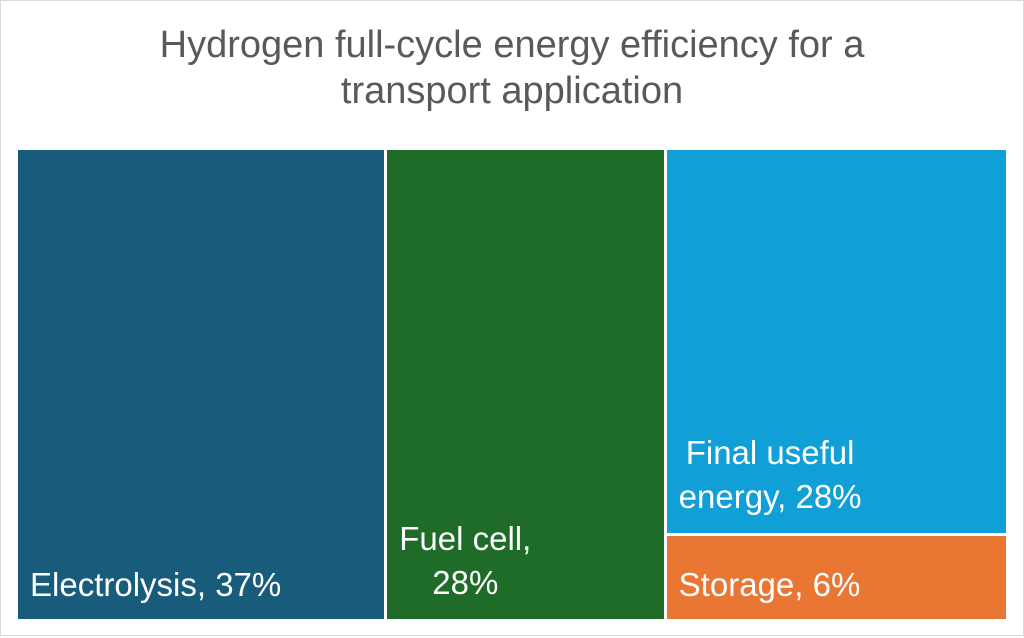 The height and width of the screenshot is (638, 1024). I want to click on data-label-line: Electrolysis, 37%, so click(156, 584).